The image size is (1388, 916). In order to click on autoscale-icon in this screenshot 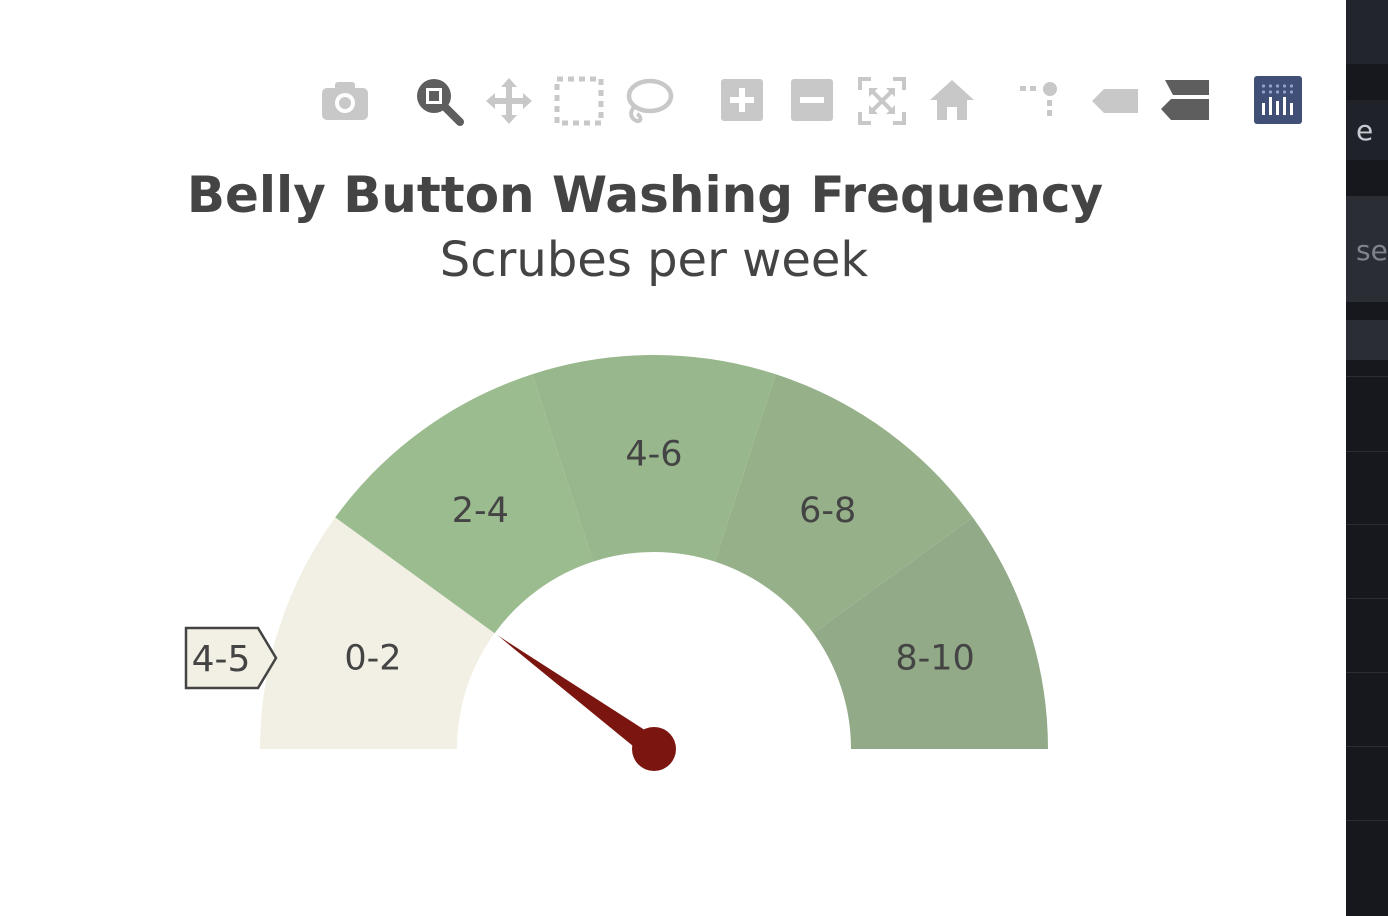, I will do `click(882, 101)`.